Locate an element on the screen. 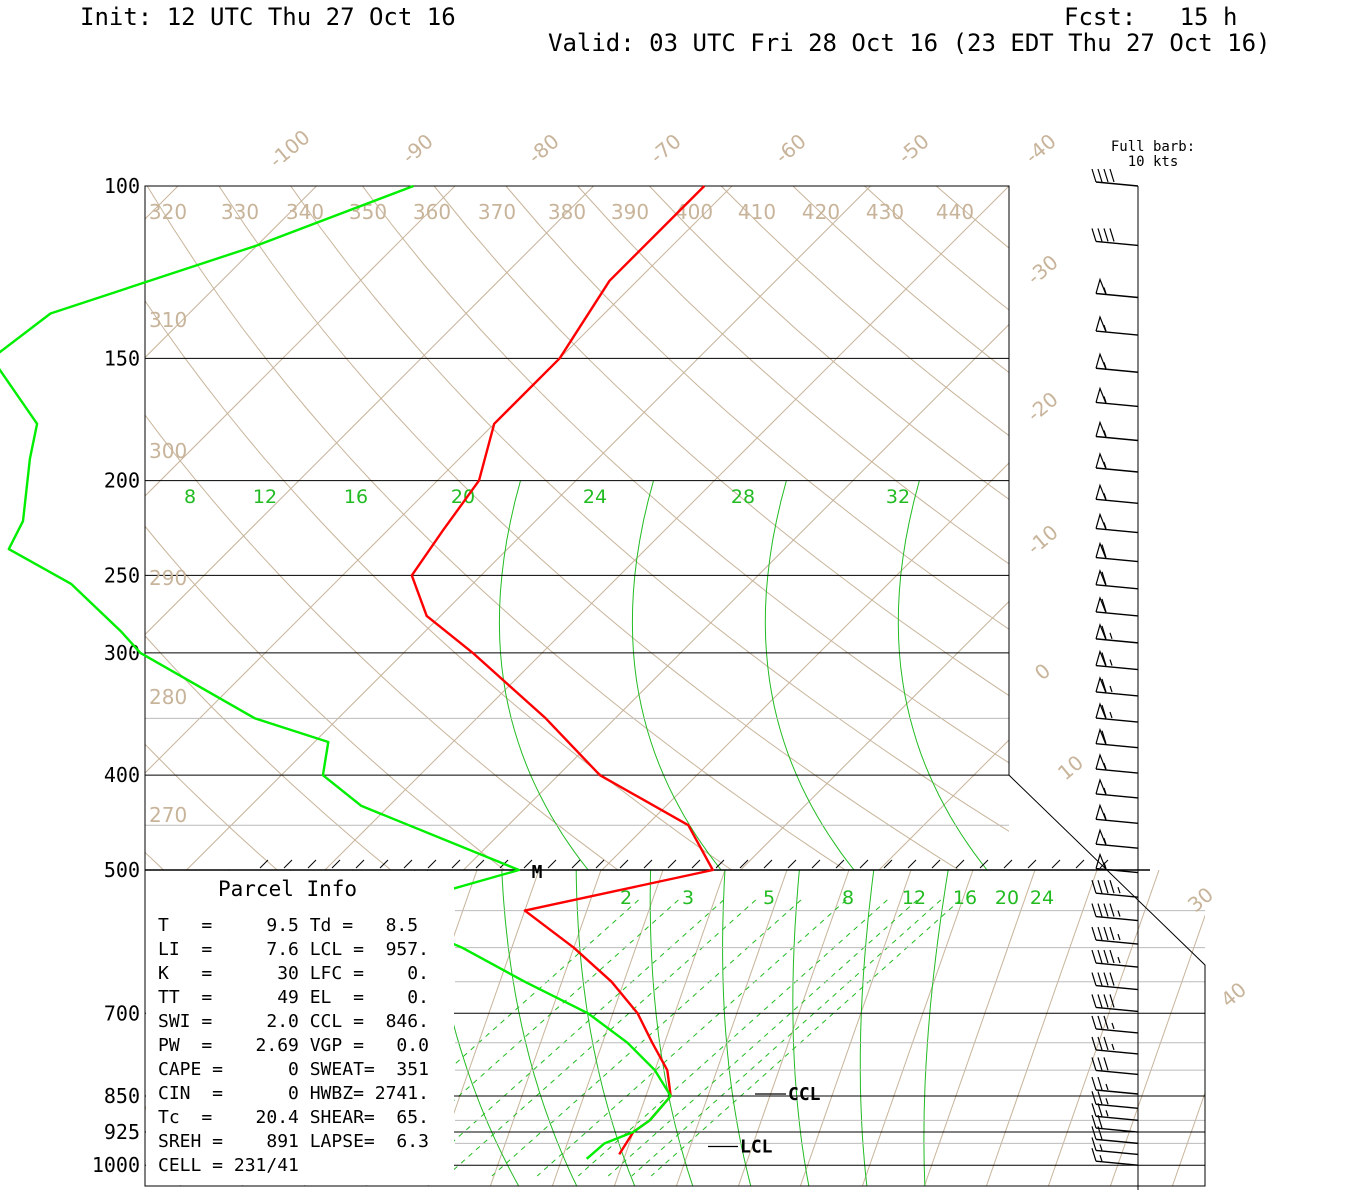 The image size is (1350, 1200). mixing-ratio-label: 16 is located at coordinates (965, 898).